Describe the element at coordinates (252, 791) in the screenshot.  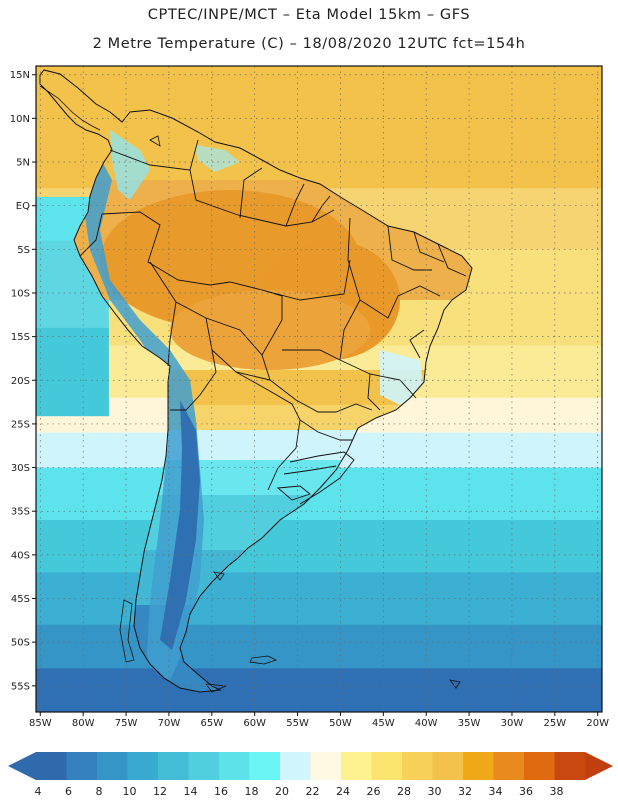
I see `colorbar-label: 18` at that location.